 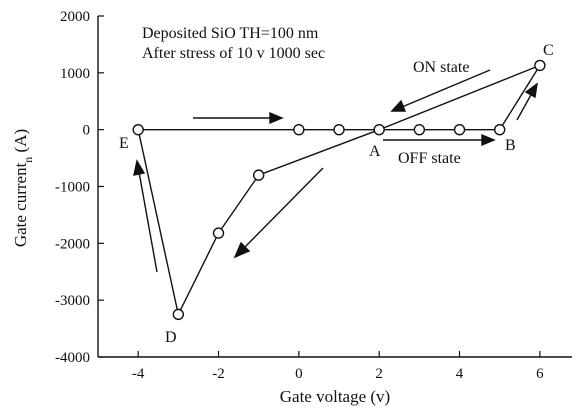 What do you see at coordinates (338, 366) in the screenshot?
I see `x-ticks: -4 -2 0 2 4 6` at bounding box center [338, 366].